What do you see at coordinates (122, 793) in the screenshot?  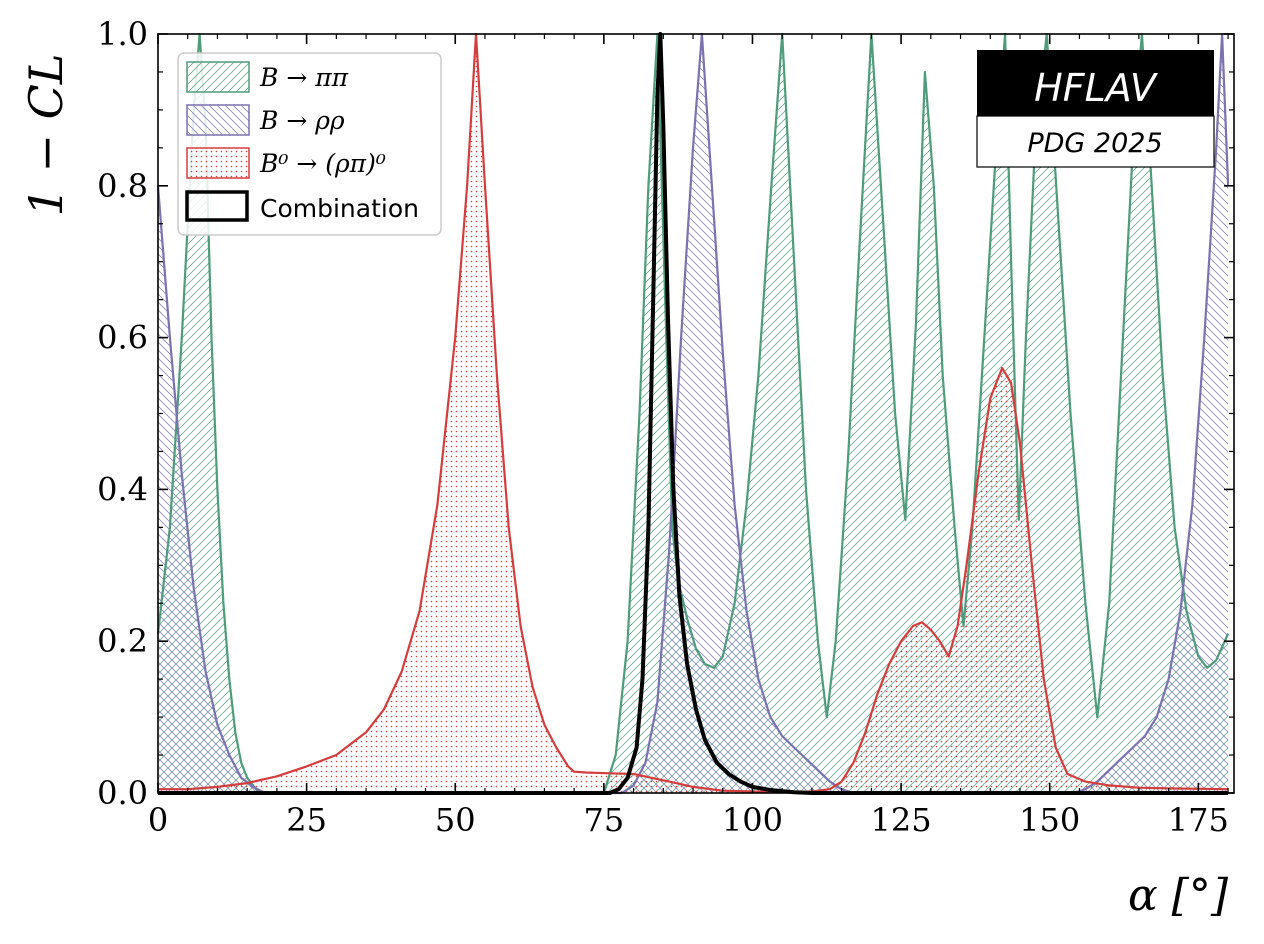 I see `y-tick-label: 0.0` at bounding box center [122, 793].